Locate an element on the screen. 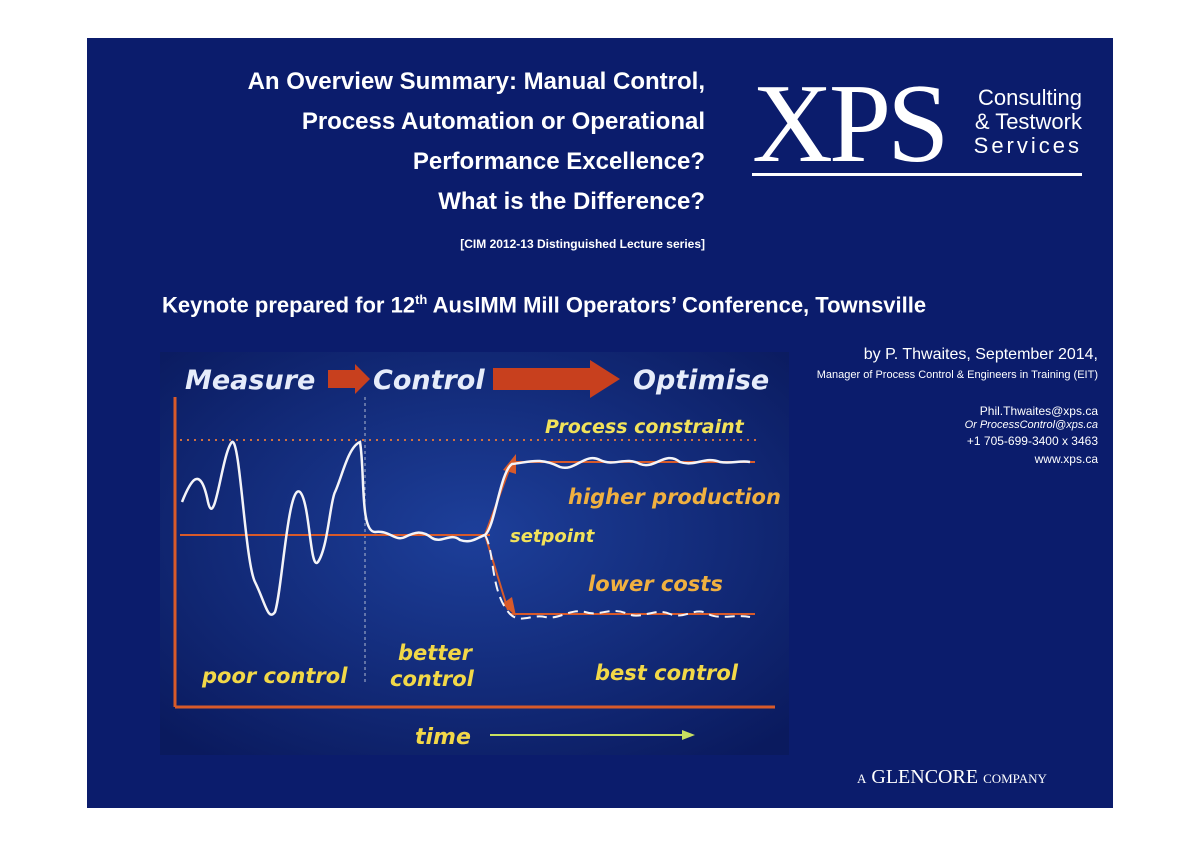  logo-text: Consulting is located at coordinates (1030, 97).